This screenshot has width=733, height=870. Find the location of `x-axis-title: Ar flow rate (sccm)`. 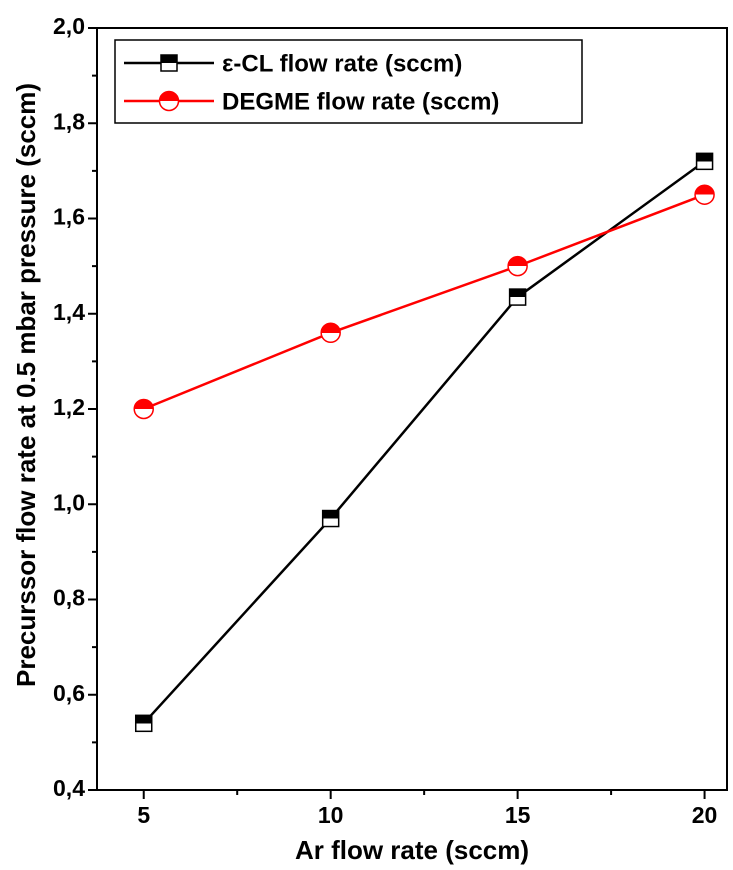

x-axis-title: Ar flow rate (sccm) is located at coordinates (412, 850).